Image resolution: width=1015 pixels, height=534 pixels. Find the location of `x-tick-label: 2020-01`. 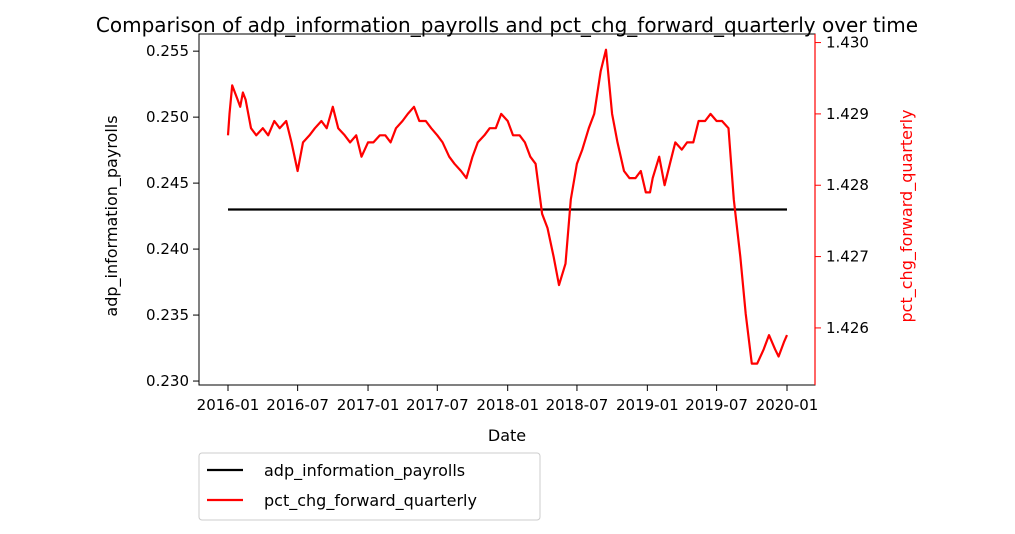

x-tick-label: 2020-01 is located at coordinates (787, 405).